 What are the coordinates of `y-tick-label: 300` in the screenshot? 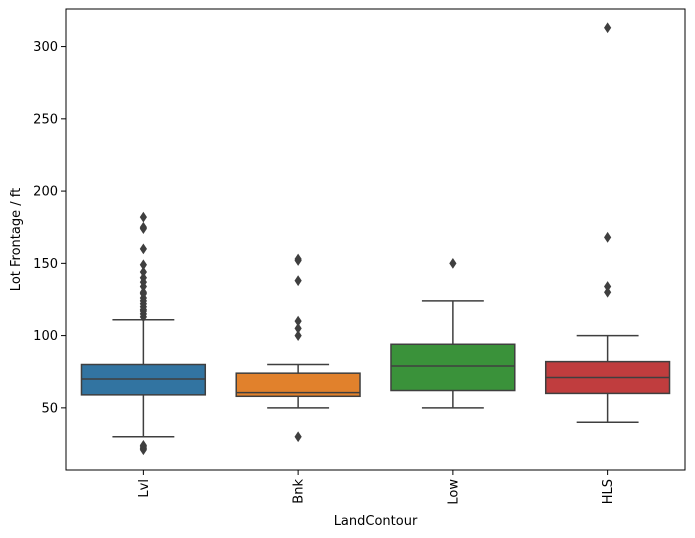 It's located at (45, 47).